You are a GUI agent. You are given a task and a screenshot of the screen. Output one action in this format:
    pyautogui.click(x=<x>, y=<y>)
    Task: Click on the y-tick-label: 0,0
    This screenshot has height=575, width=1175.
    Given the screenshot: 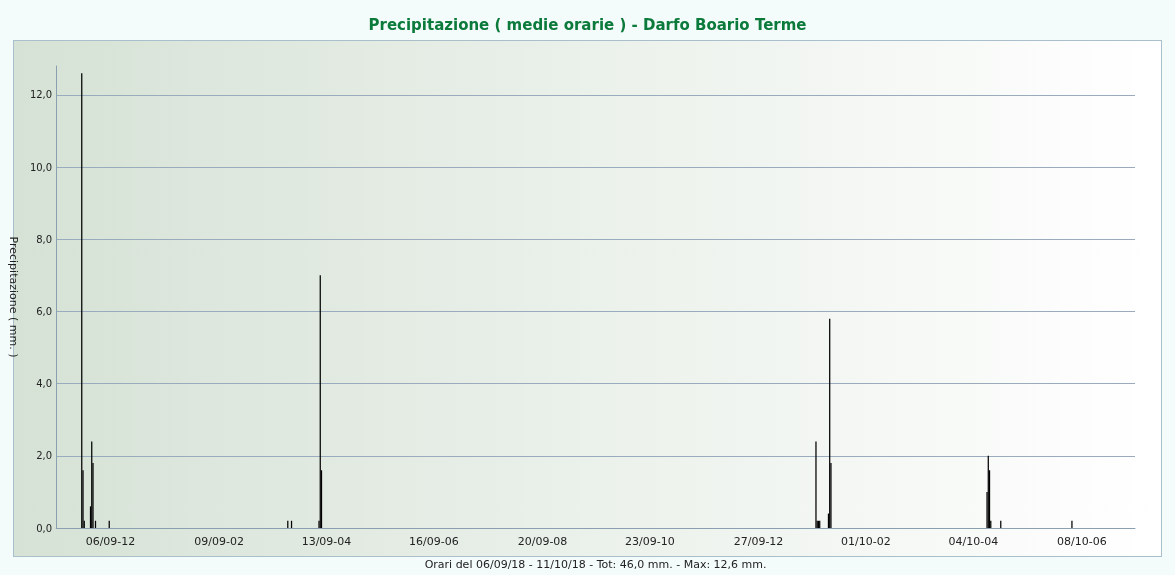 What is the action you would take?
    pyautogui.click(x=44, y=528)
    